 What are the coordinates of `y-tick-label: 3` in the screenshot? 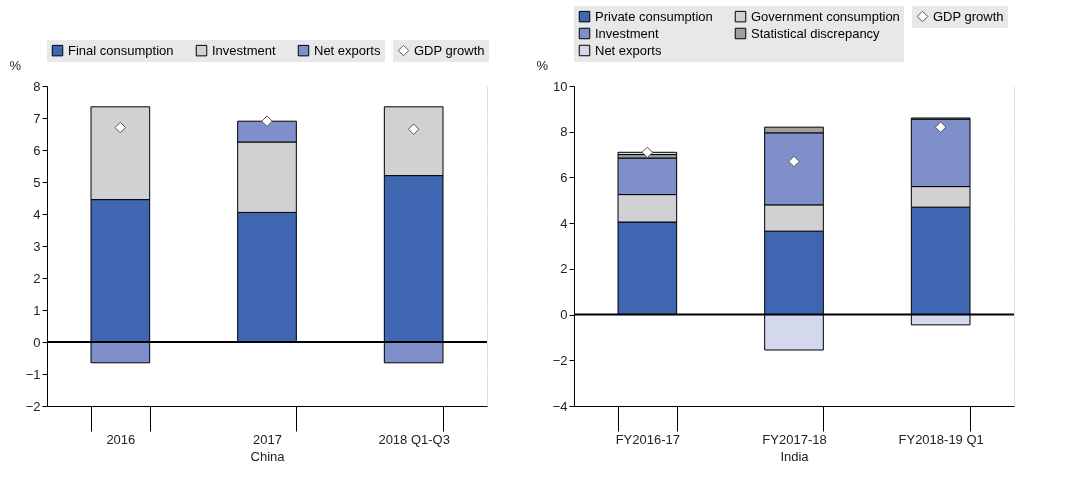 It's located at (37, 246).